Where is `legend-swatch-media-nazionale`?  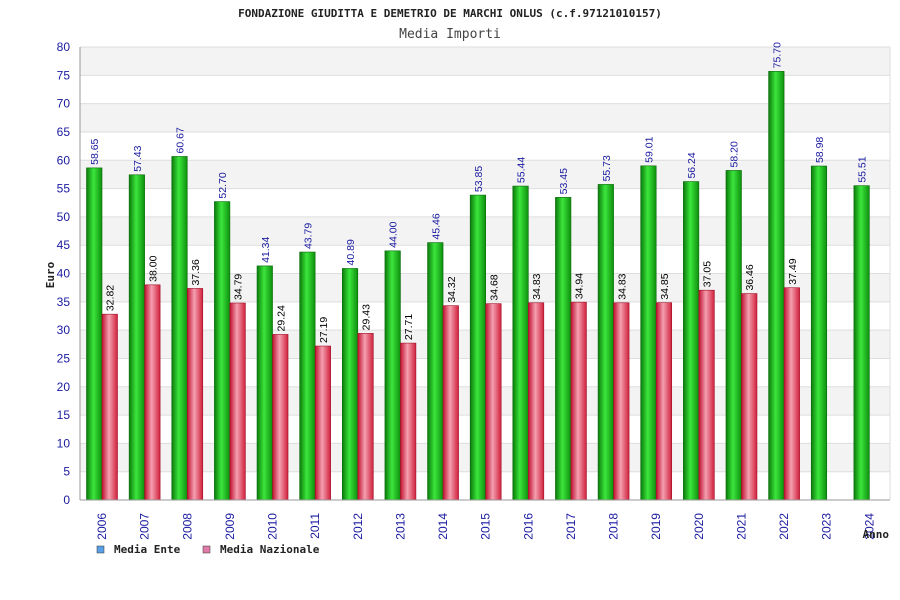 legend-swatch-media-nazionale is located at coordinates (206, 549).